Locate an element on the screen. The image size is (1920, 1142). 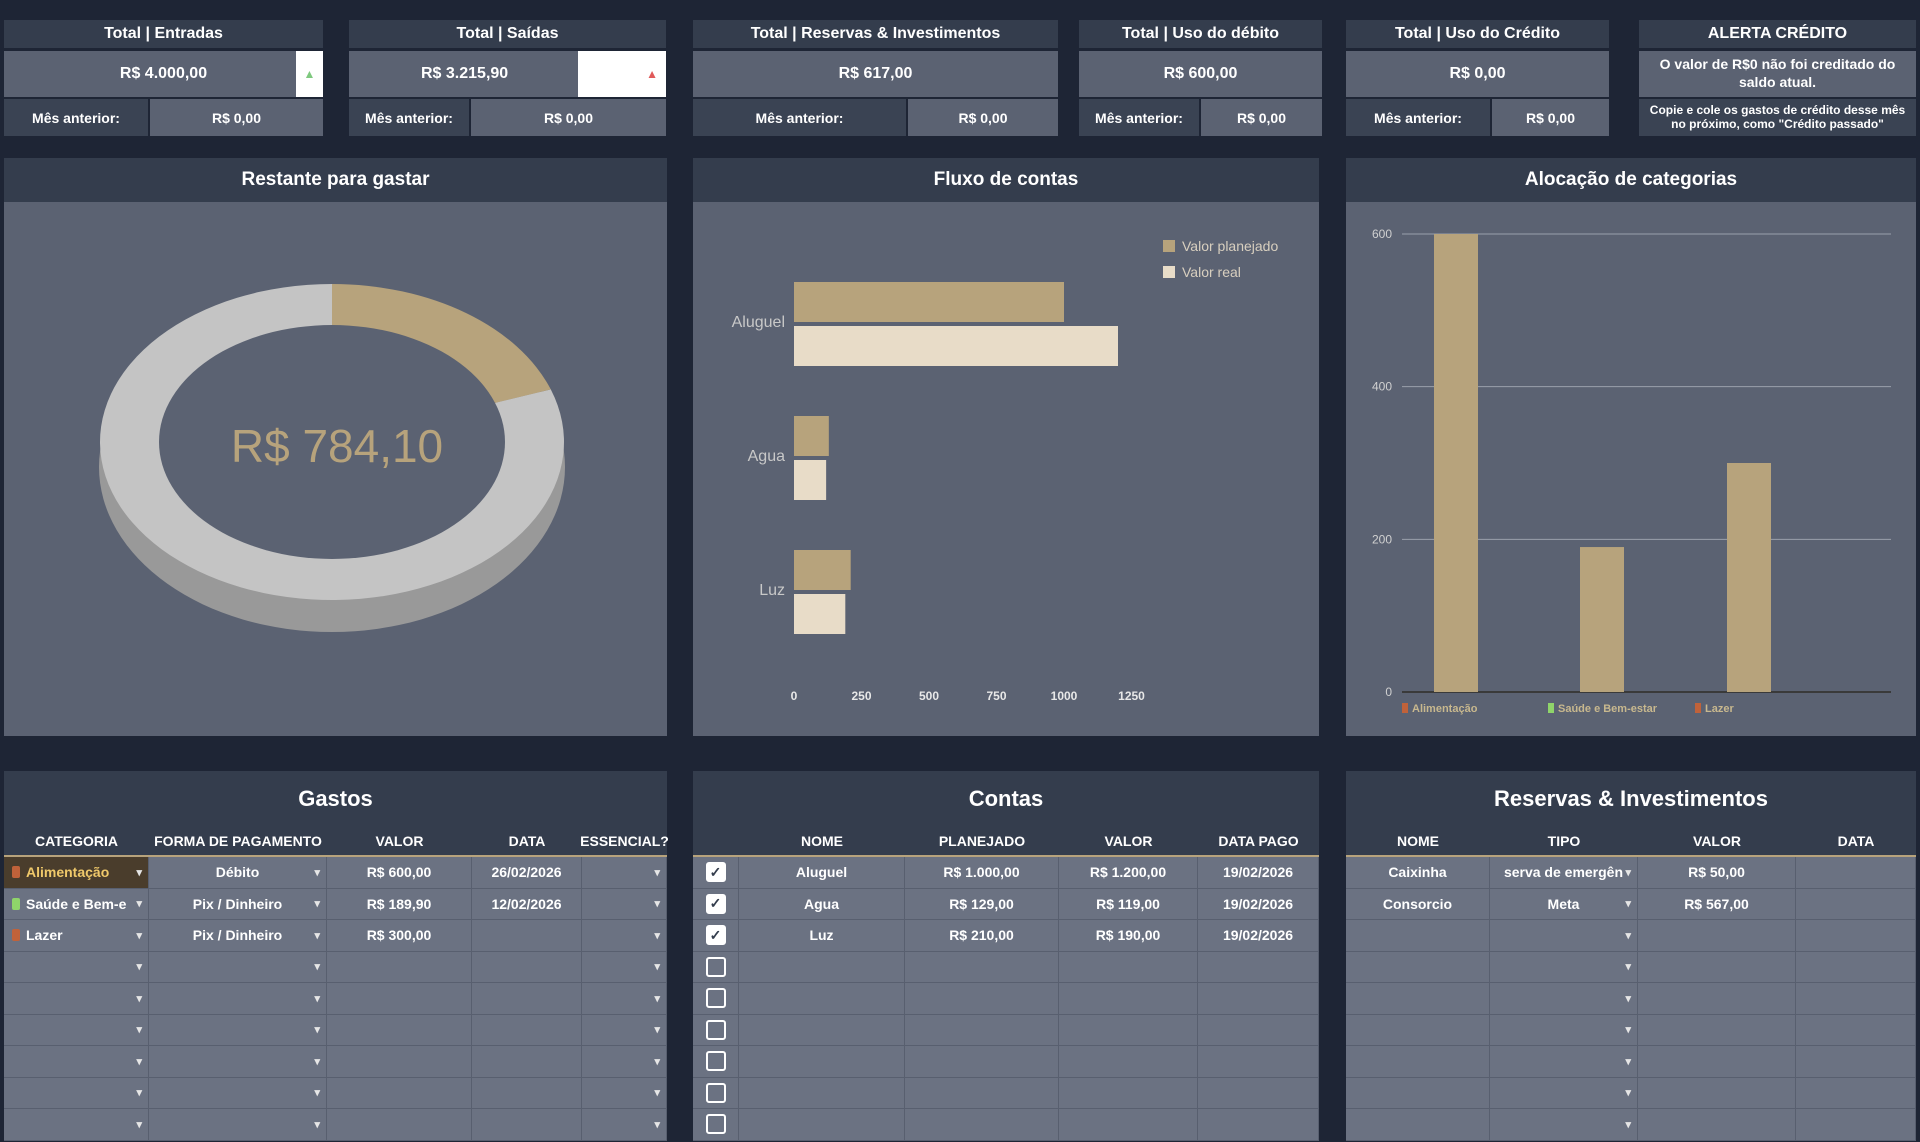
category-select: Lazer is located at coordinates (76, 935).